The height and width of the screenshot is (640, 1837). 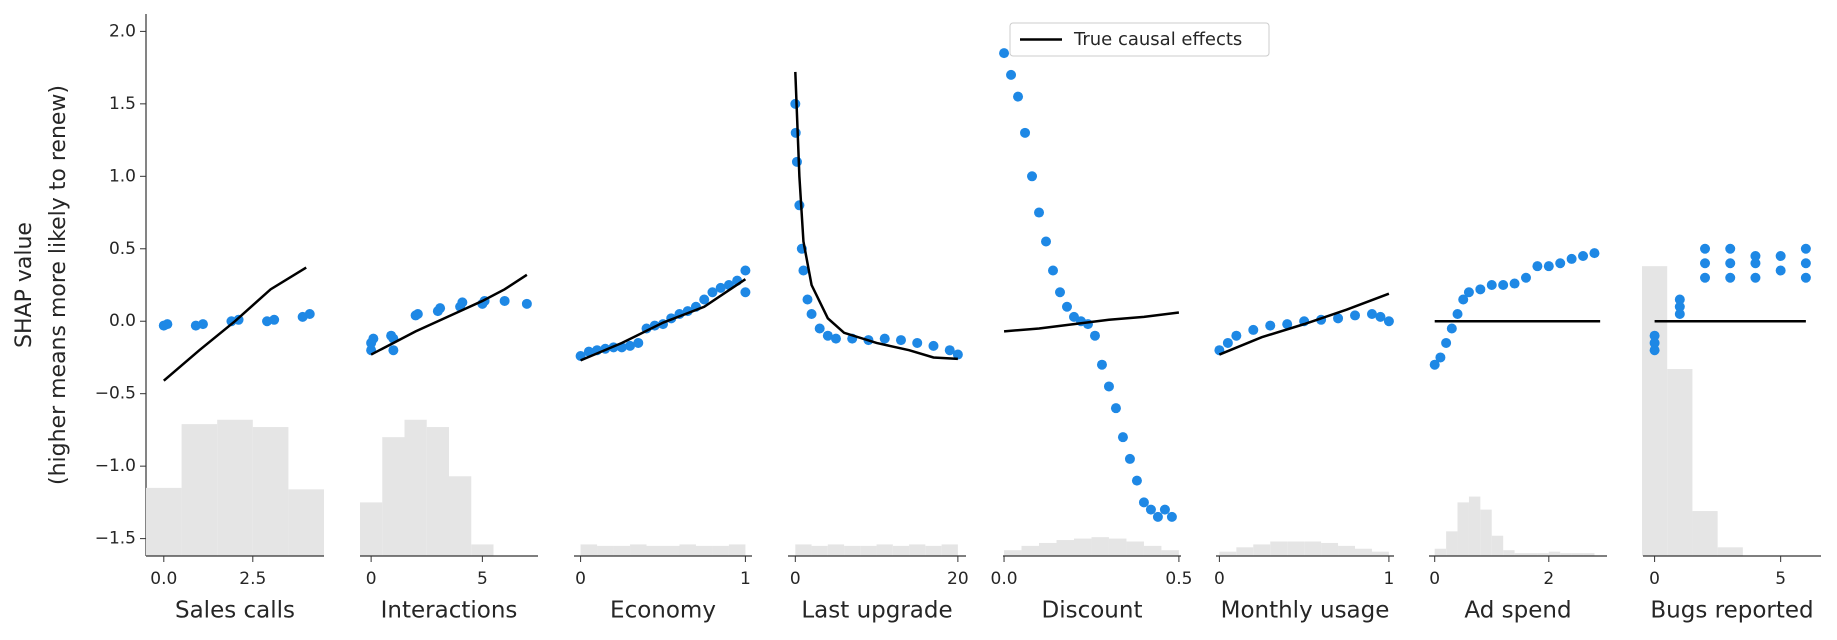 What do you see at coordinates (122, 104) in the screenshot?
I see `y-tick-label: 1.5` at bounding box center [122, 104].